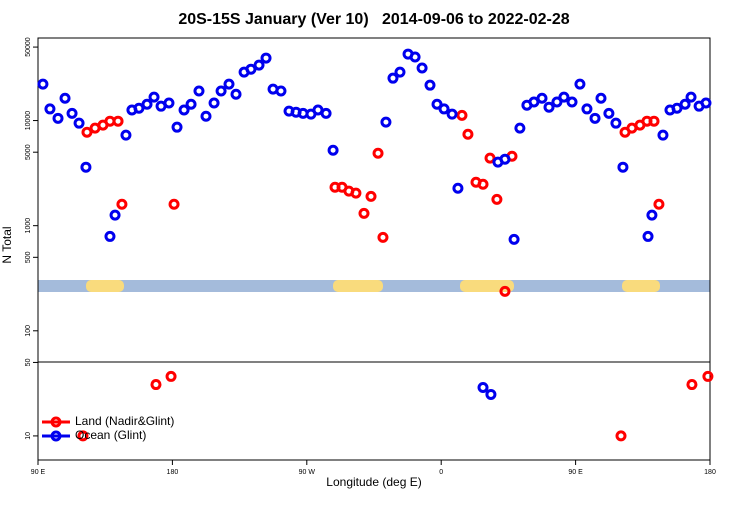 Image resolution: width=750 pixels, height=505 pixels. What do you see at coordinates (28, 47) in the screenshot?
I see `y-tick-label: 50000` at bounding box center [28, 47].